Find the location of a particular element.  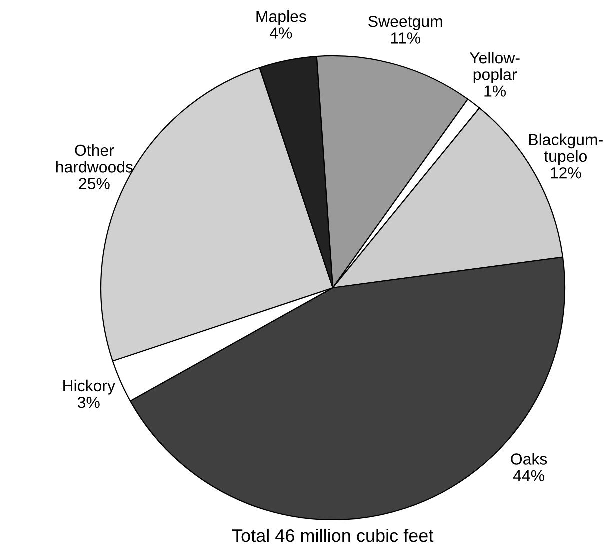

data-label: 44% is located at coordinates (528, 476).